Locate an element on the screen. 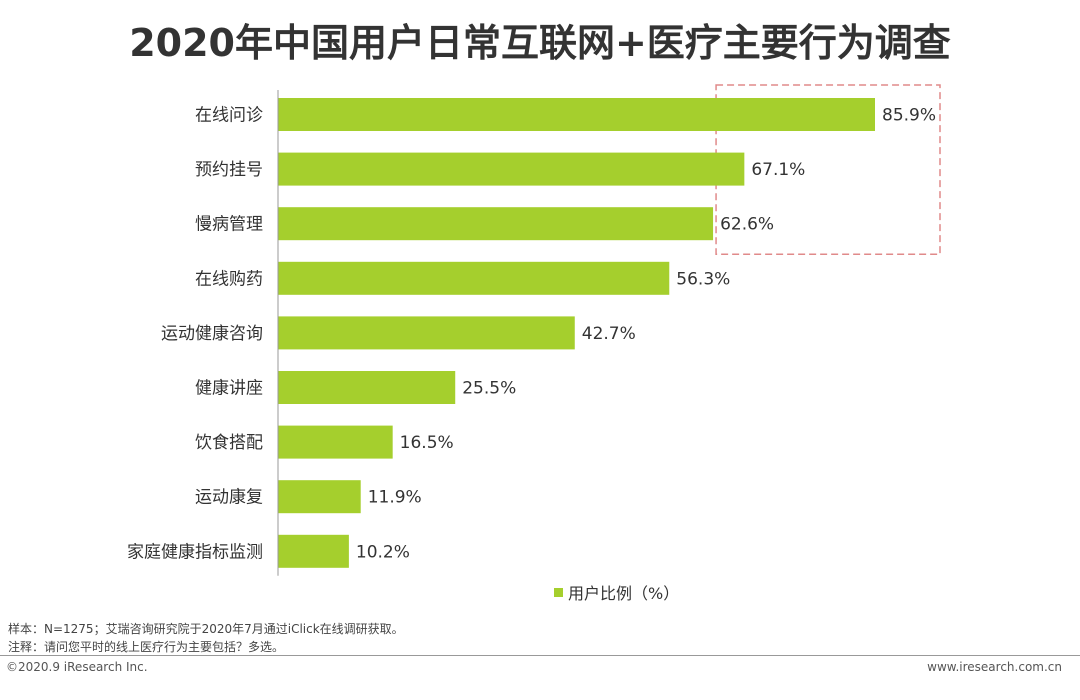 The height and width of the screenshot is (700, 1080). value-label-5: 42.7% is located at coordinates (609, 334).